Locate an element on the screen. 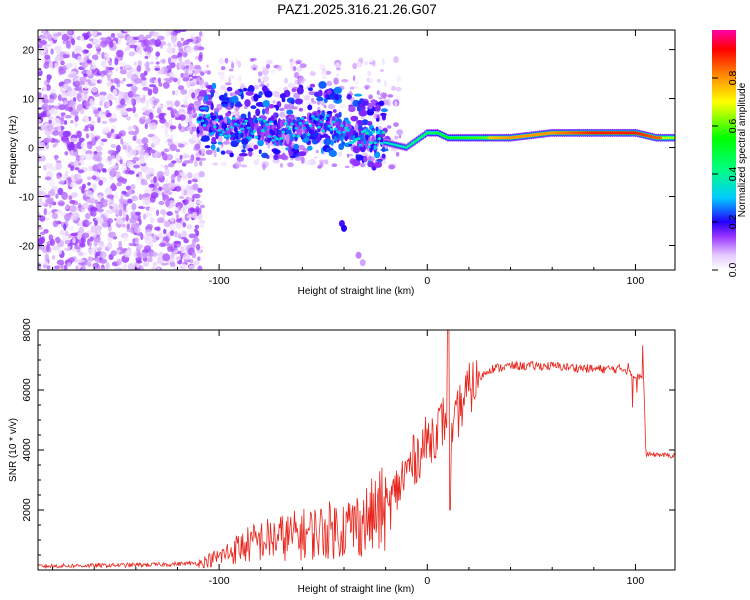  x-tick-label: 0 is located at coordinates (427, 581).